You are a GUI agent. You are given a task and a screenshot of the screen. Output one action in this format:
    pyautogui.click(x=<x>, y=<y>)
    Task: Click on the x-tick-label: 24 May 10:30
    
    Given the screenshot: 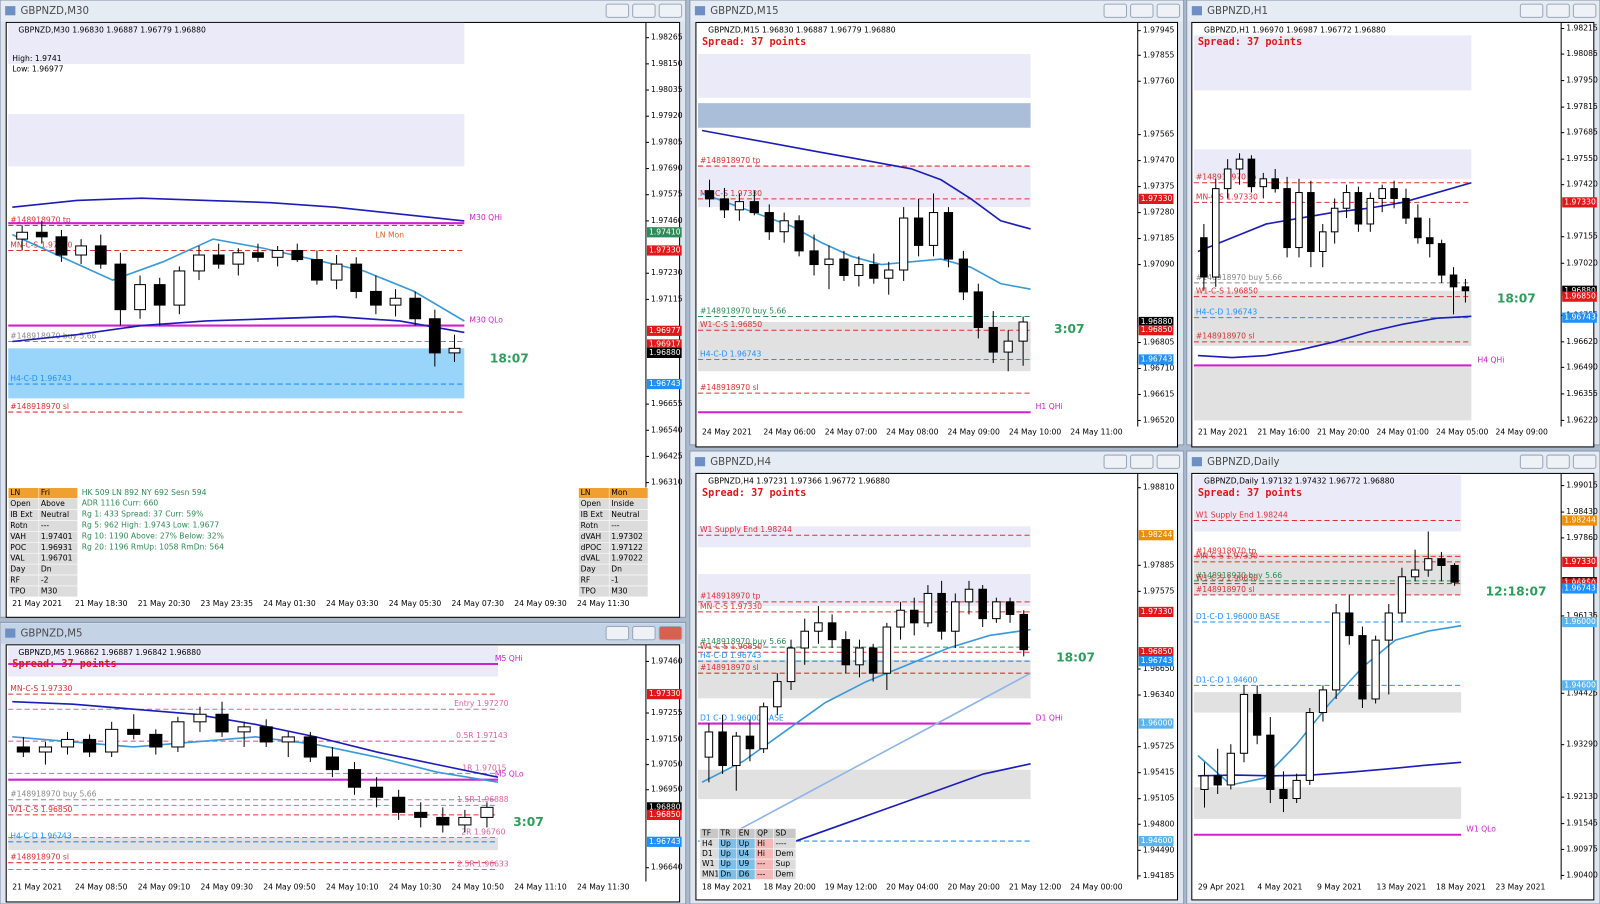 What is the action you would take?
    pyautogui.click(x=415, y=887)
    